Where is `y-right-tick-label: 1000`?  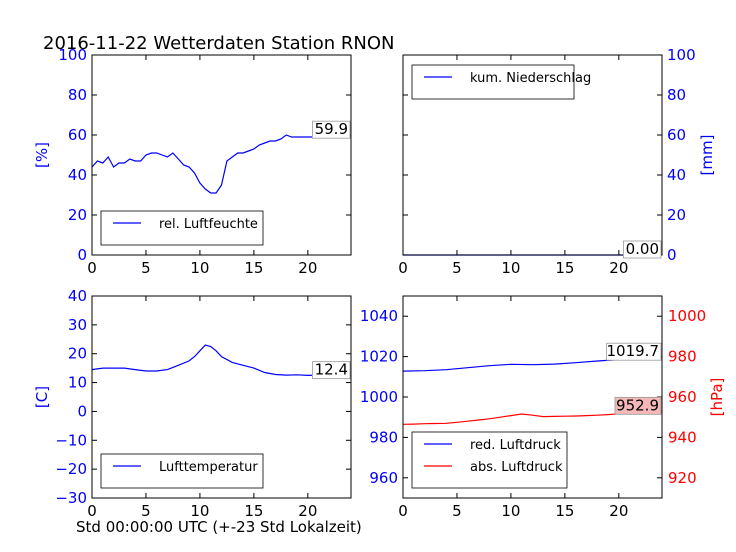 y-right-tick-label: 1000 is located at coordinates (687, 316).